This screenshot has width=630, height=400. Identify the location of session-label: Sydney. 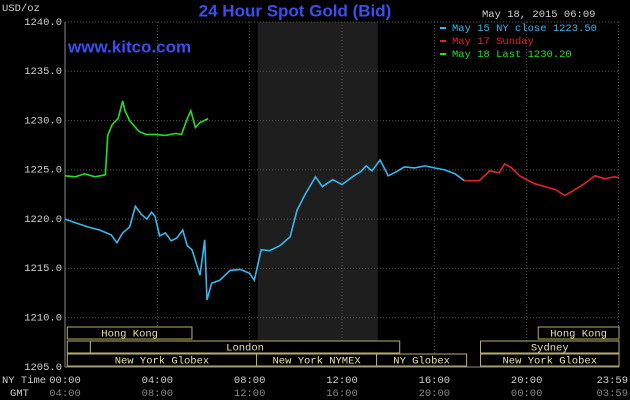
(550, 348).